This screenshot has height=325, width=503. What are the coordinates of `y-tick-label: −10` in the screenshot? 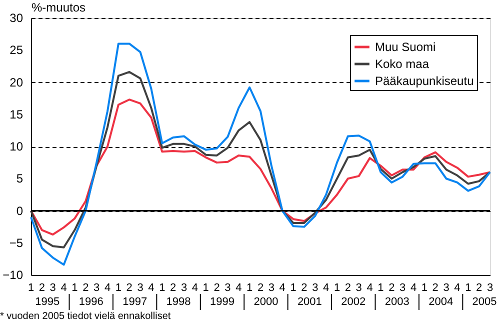 It's located at (13, 275).